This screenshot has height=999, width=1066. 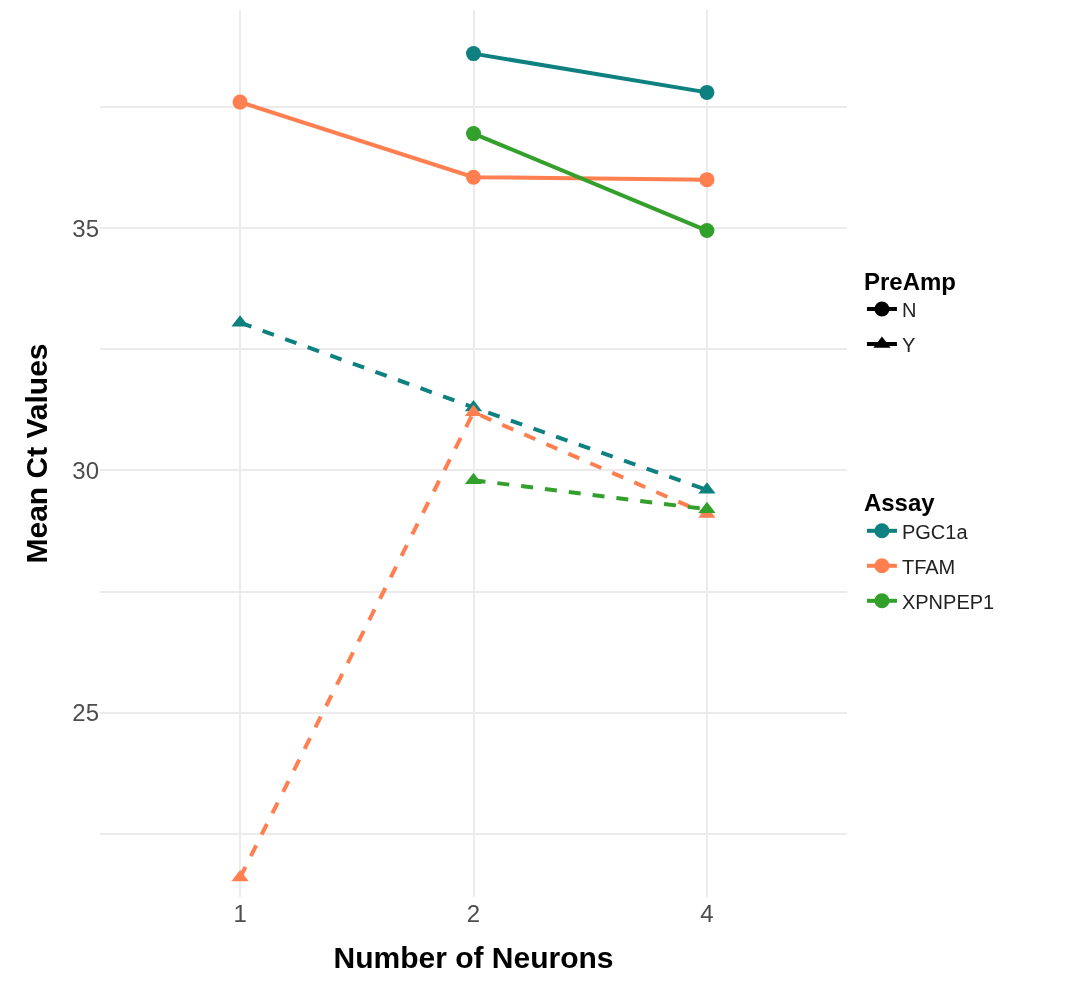 What do you see at coordinates (909, 281) in the screenshot?
I see `text: PreAmp` at bounding box center [909, 281].